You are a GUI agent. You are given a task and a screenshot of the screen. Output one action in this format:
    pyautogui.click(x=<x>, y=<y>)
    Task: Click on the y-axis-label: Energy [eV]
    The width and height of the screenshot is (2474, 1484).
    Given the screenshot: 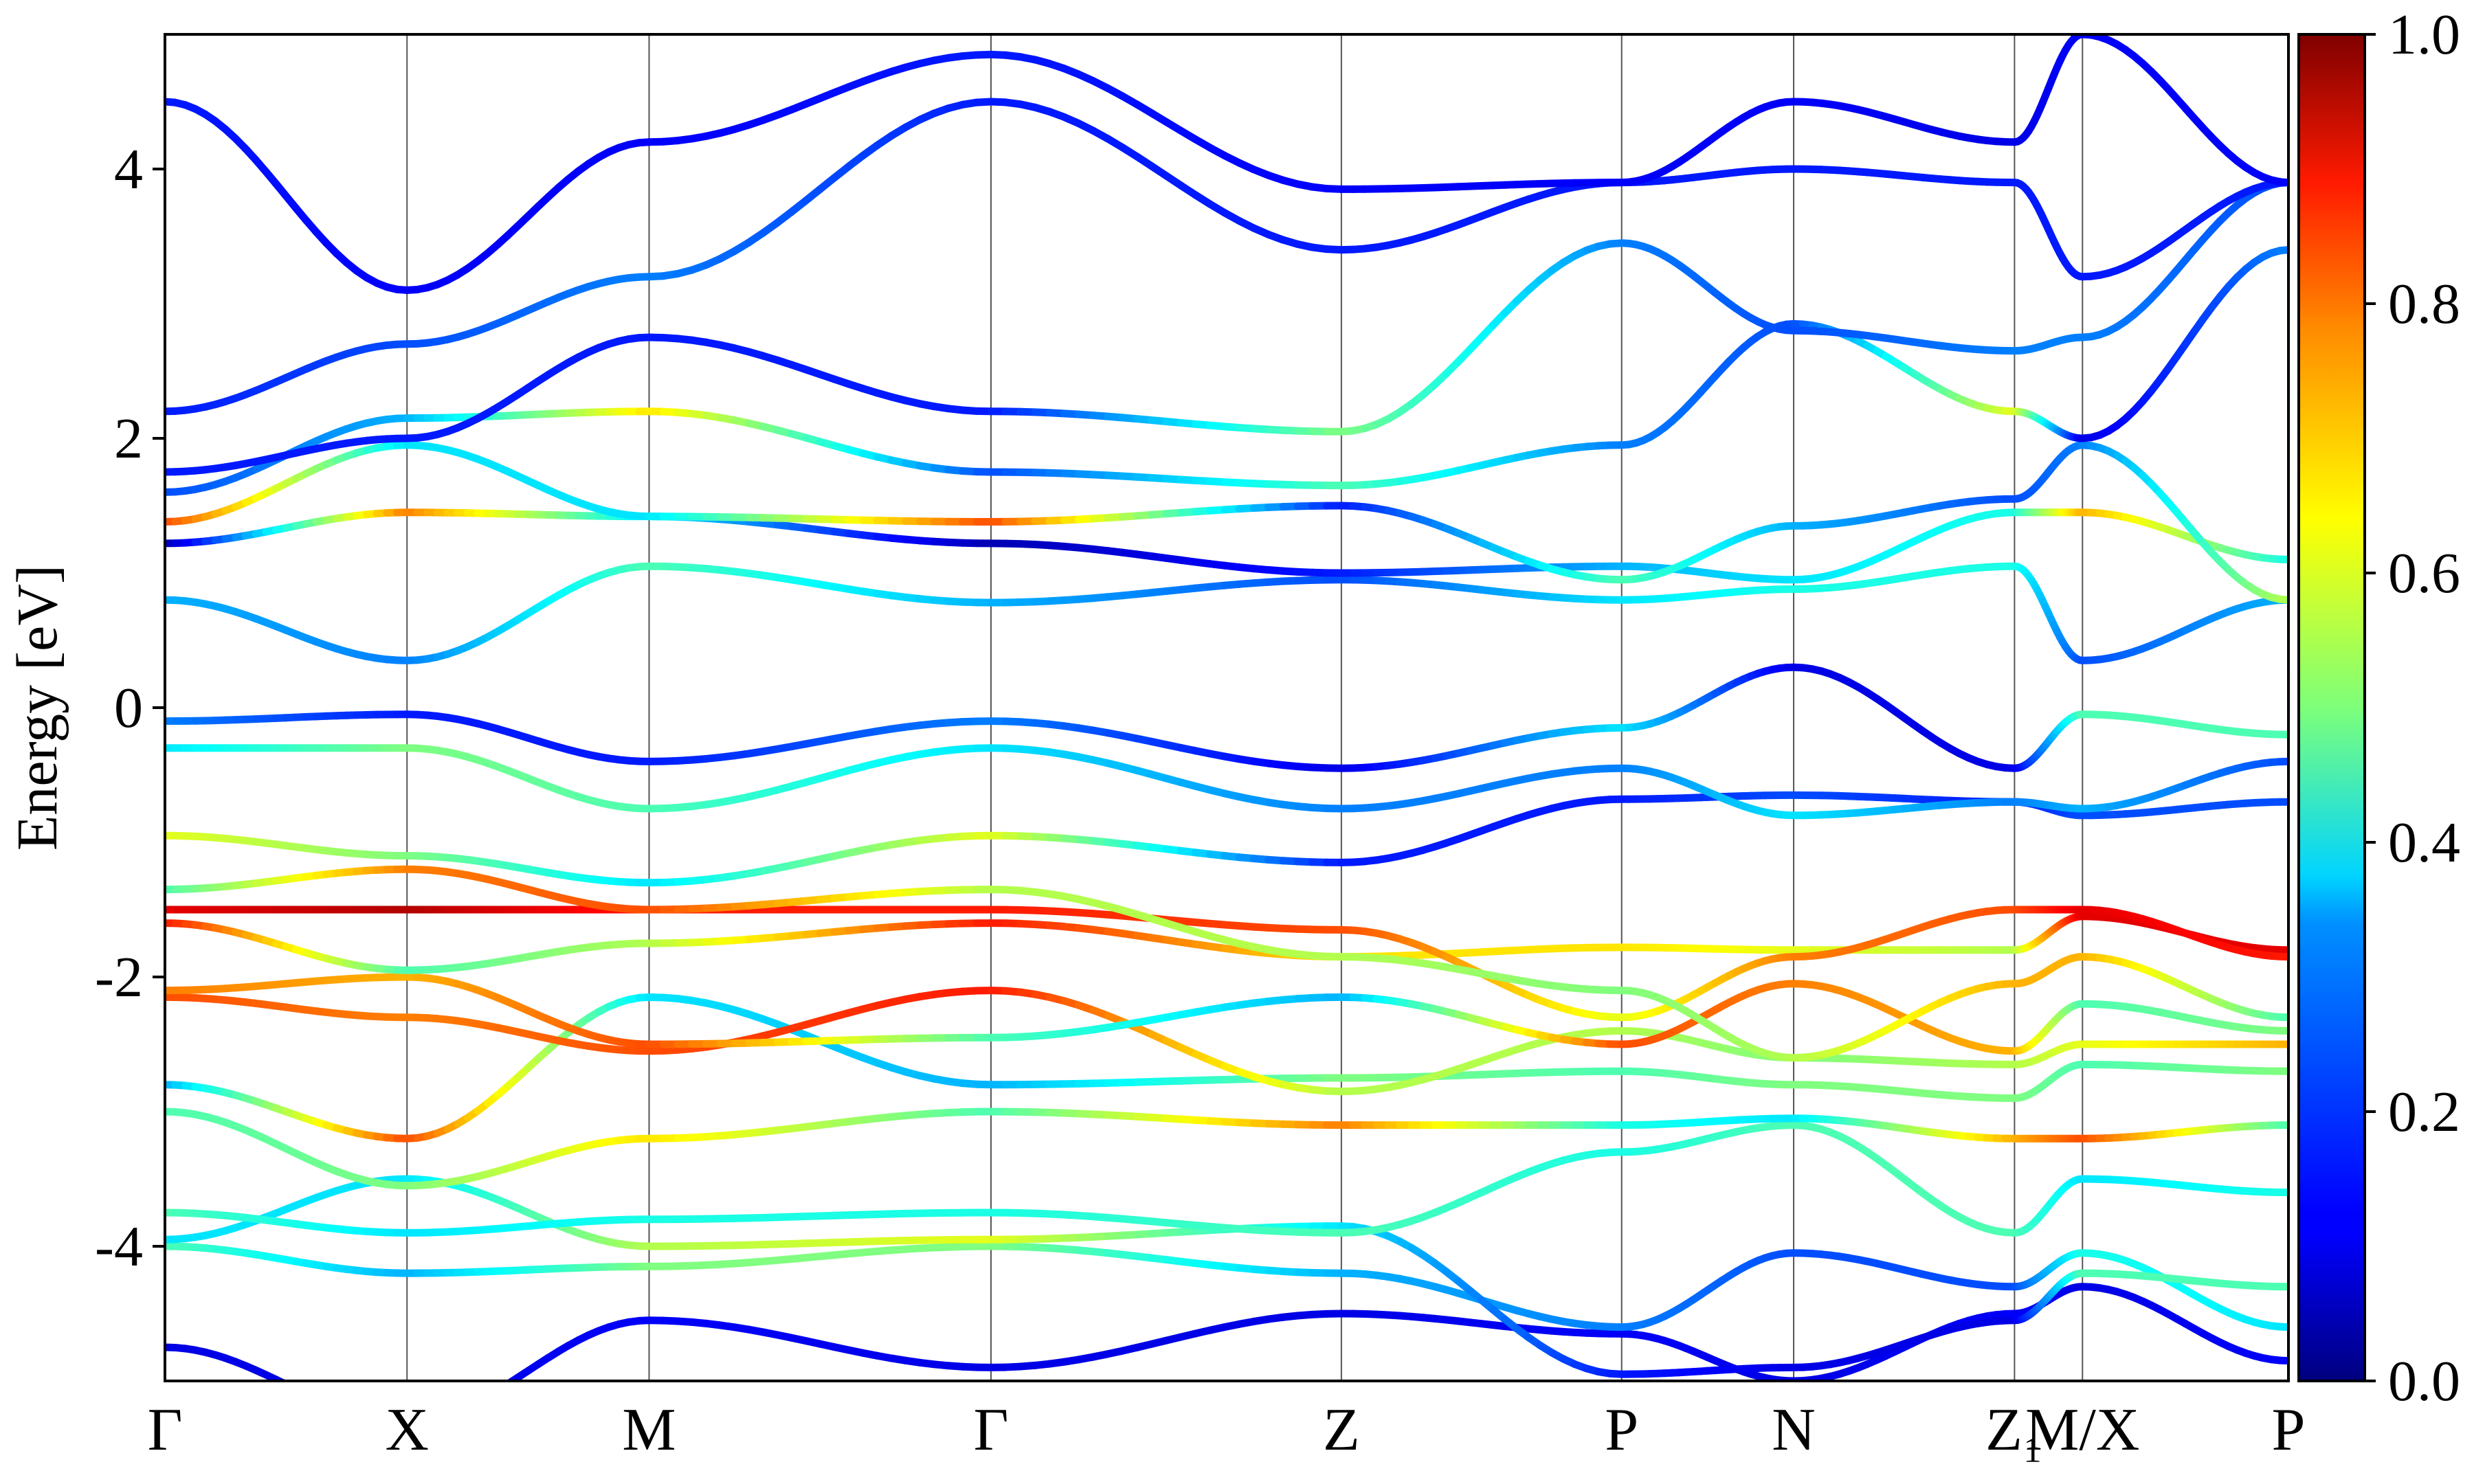 What is the action you would take?
    pyautogui.click(x=37, y=708)
    